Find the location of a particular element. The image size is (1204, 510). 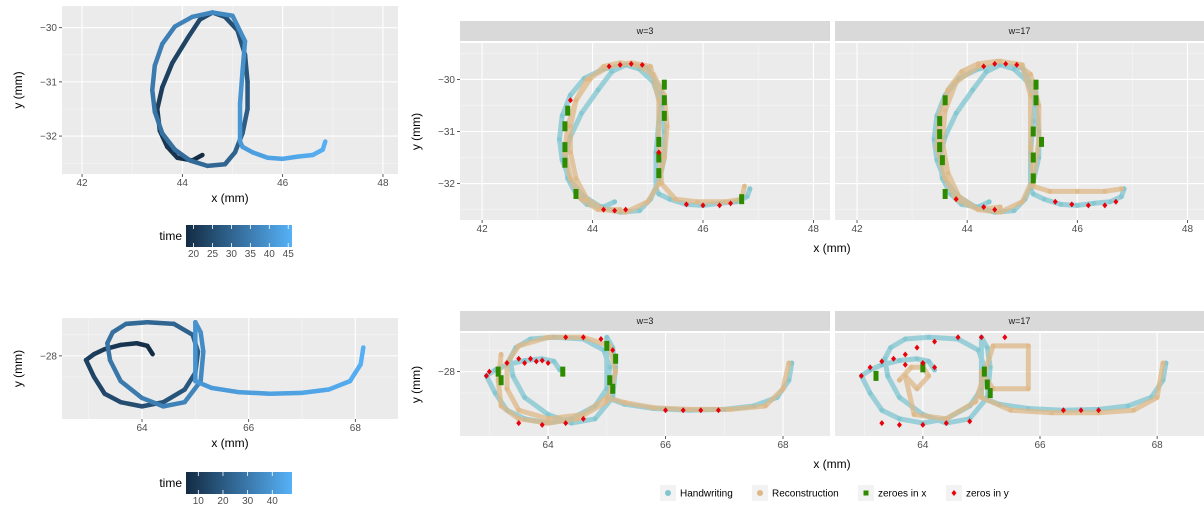

colorbar-tick-label: 35 is located at coordinates (251, 254).